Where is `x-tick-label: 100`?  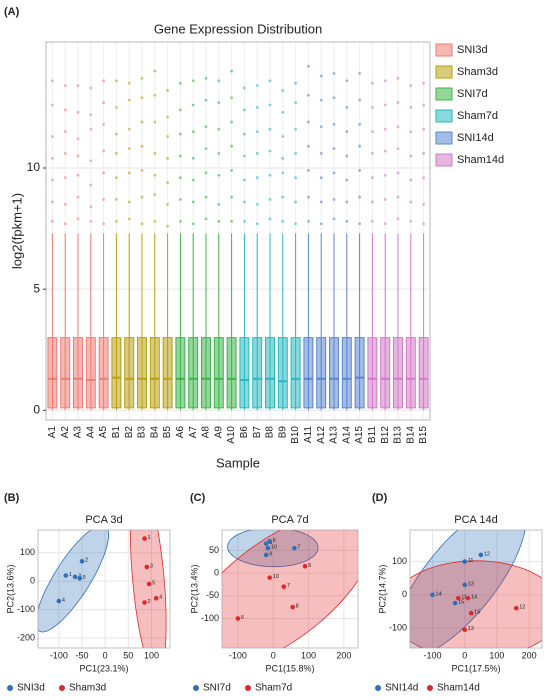 x-tick-label: 100 is located at coordinates (496, 655).